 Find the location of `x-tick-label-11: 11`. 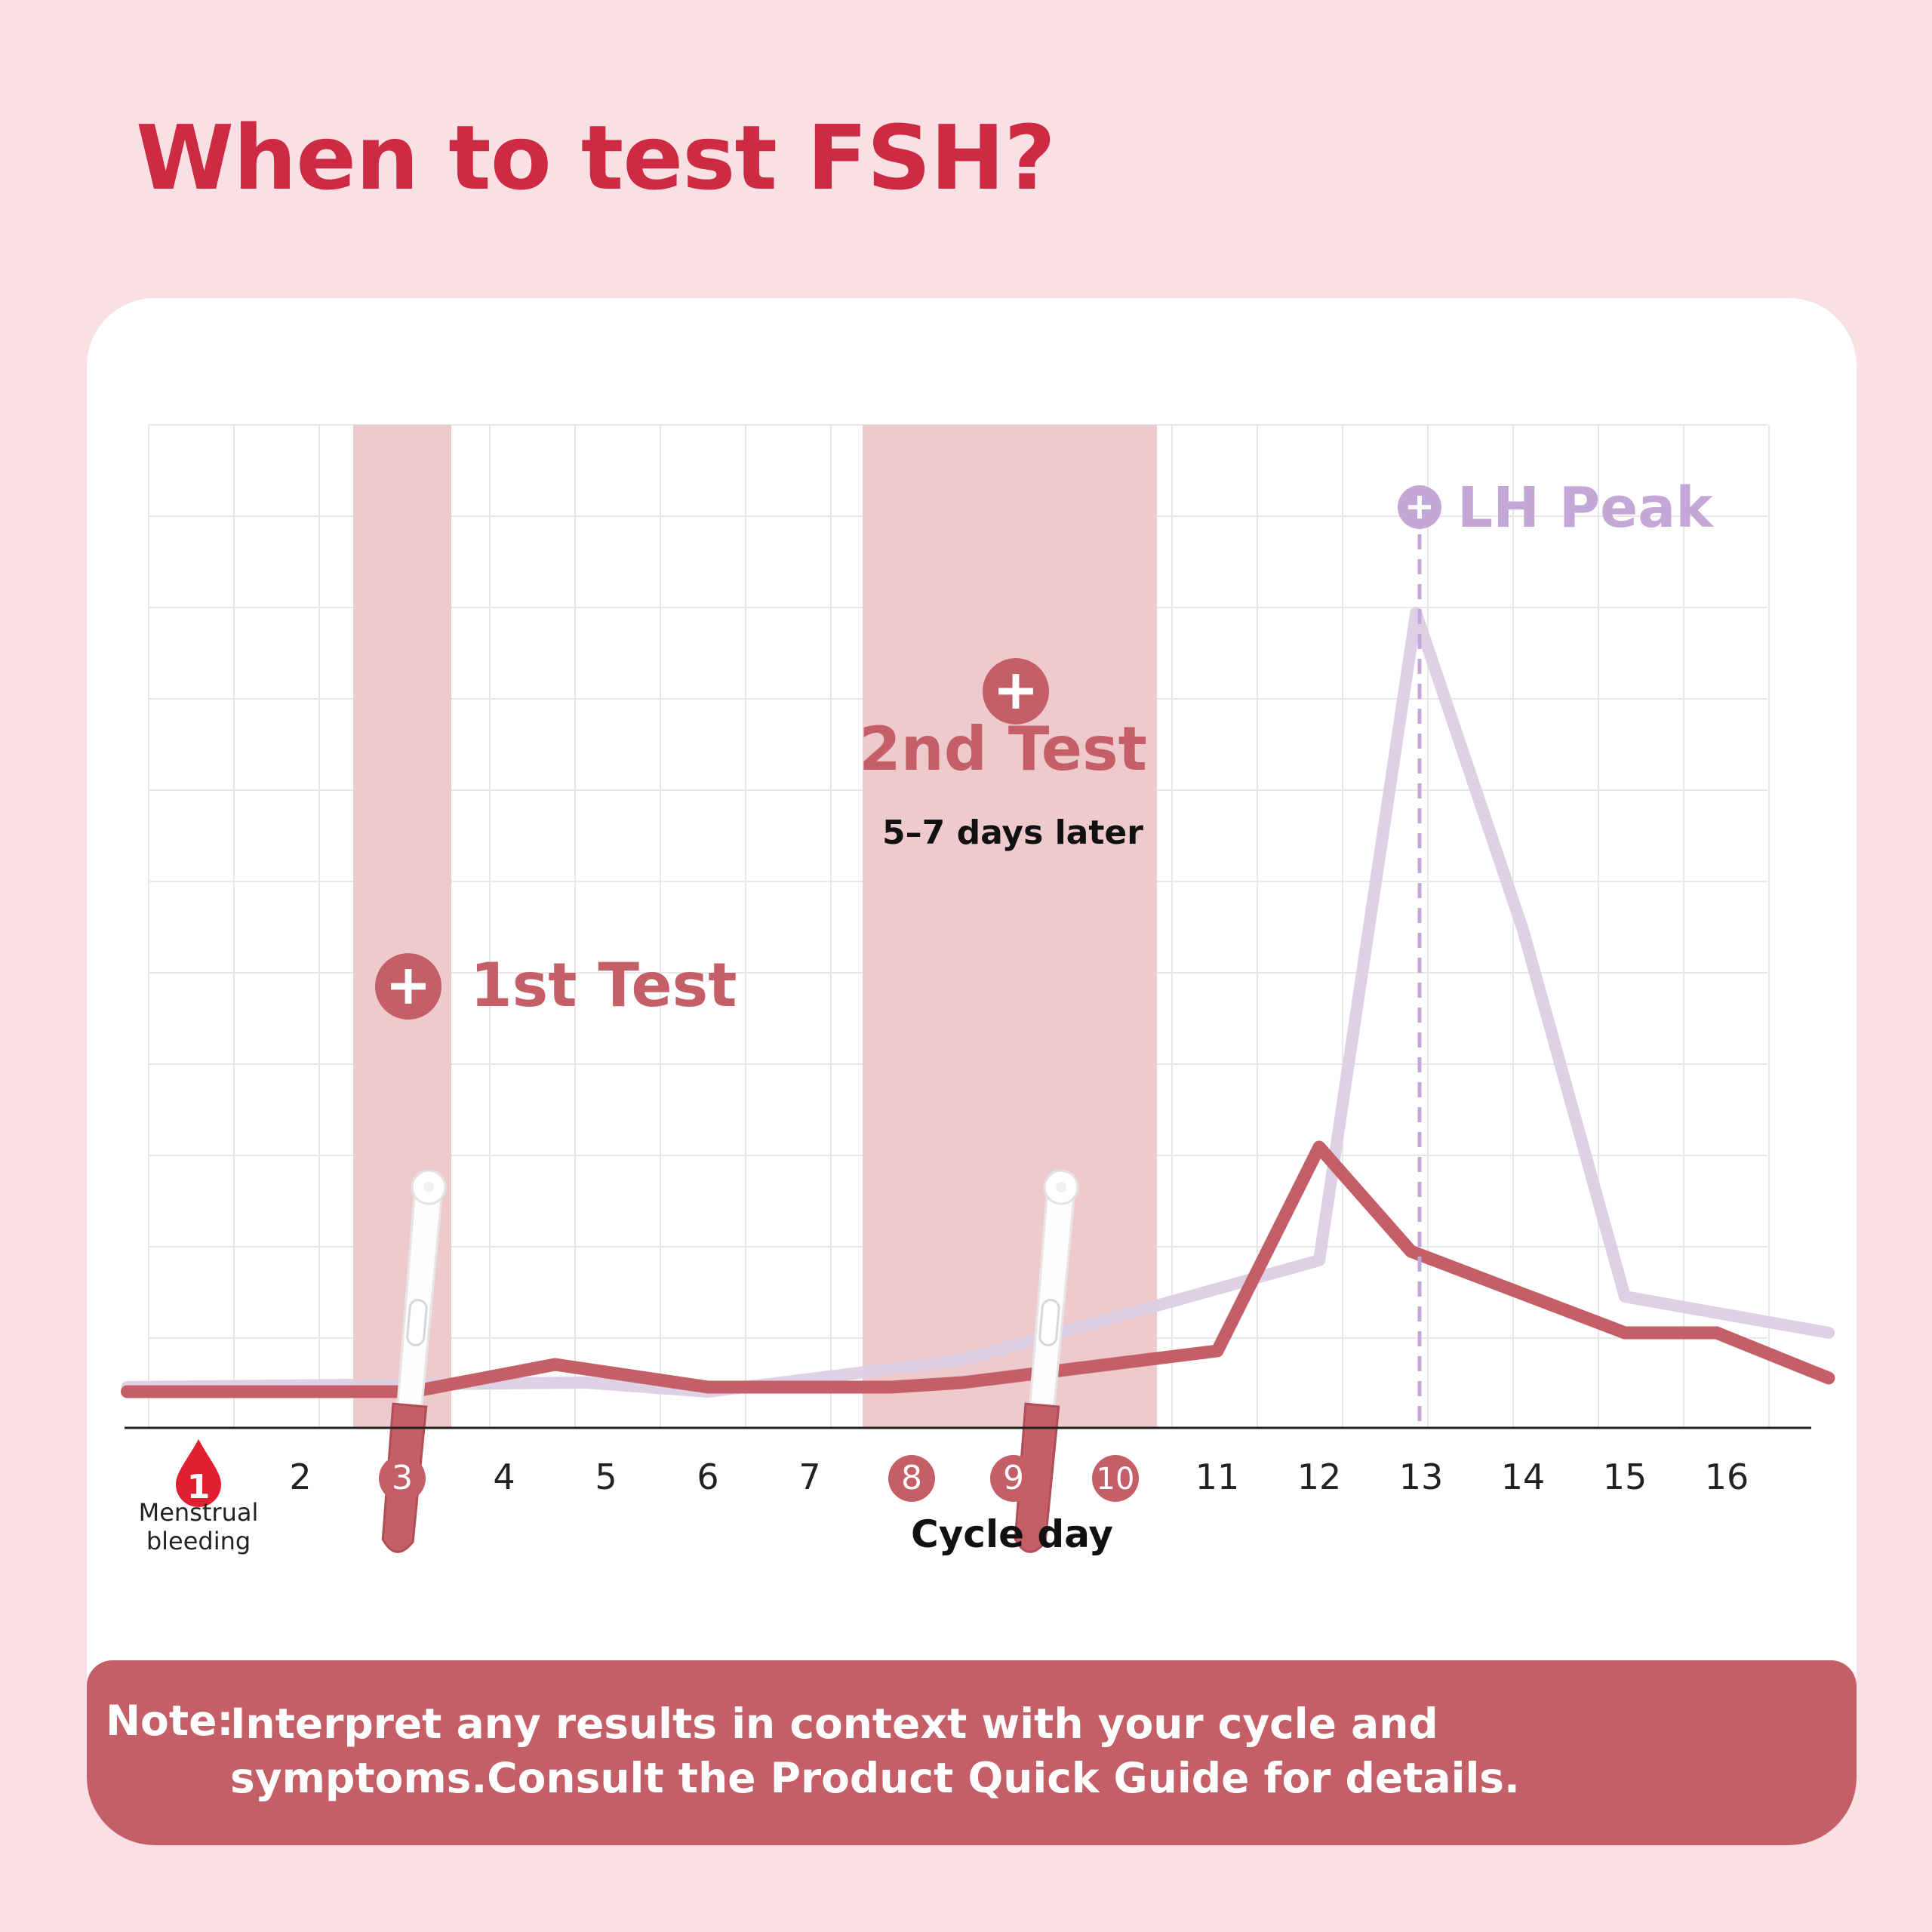

x-tick-label-11: 11 is located at coordinates (1217, 1477).